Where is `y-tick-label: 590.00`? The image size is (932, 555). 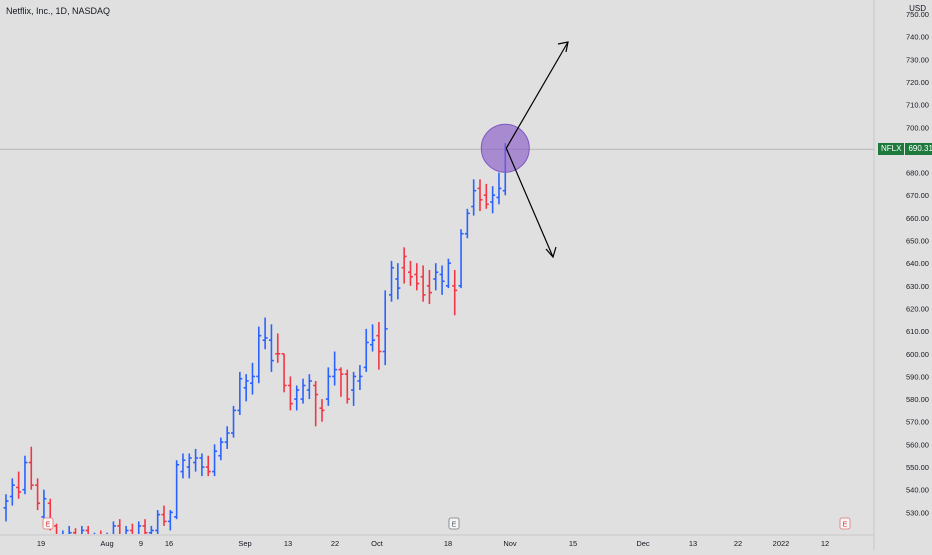 y-tick-label: 590.00 is located at coordinates (917, 376).